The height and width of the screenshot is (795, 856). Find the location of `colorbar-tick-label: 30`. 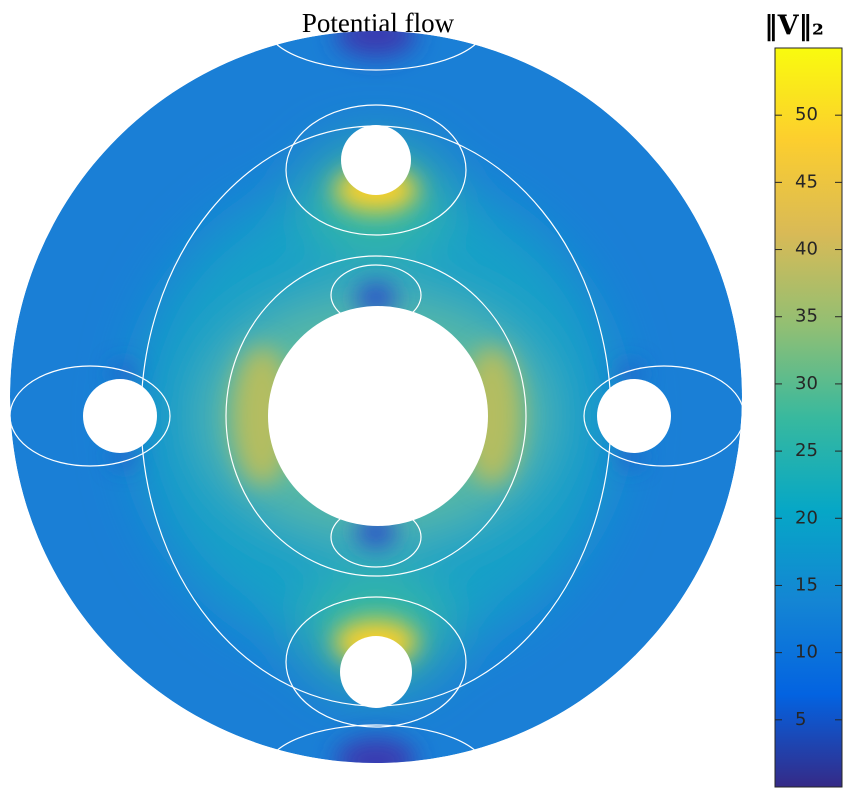

colorbar-tick-label: 30 is located at coordinates (806, 383).